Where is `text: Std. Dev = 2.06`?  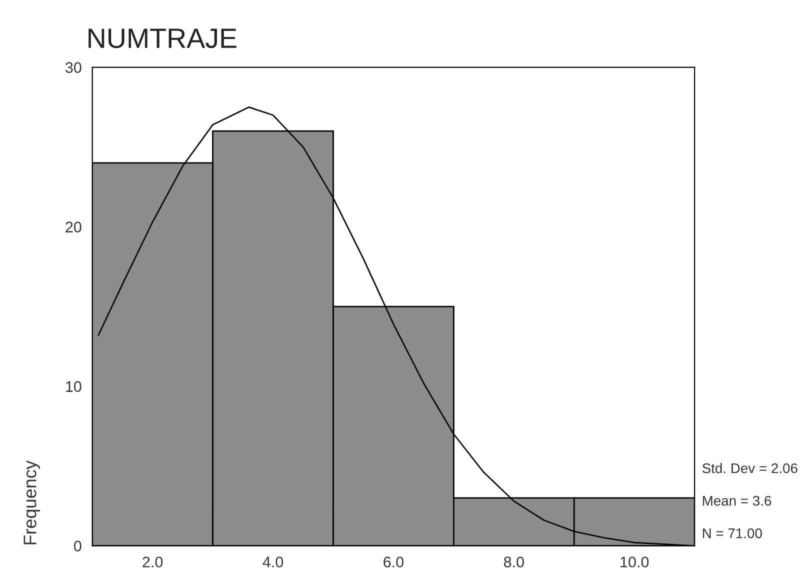
text: Std. Dev = 2.06 is located at coordinates (750, 468).